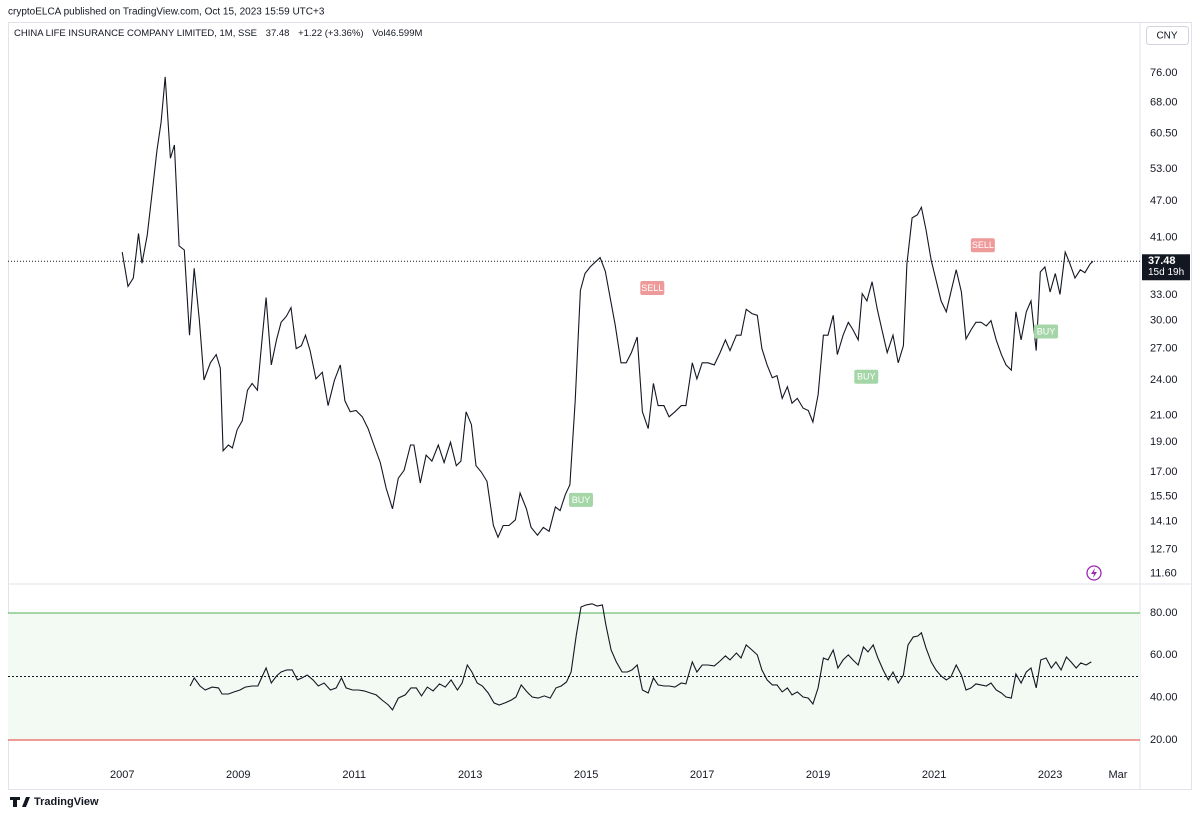  Describe the element at coordinates (1164, 655) in the screenshot. I see `y-tick-label: 60.00` at that location.